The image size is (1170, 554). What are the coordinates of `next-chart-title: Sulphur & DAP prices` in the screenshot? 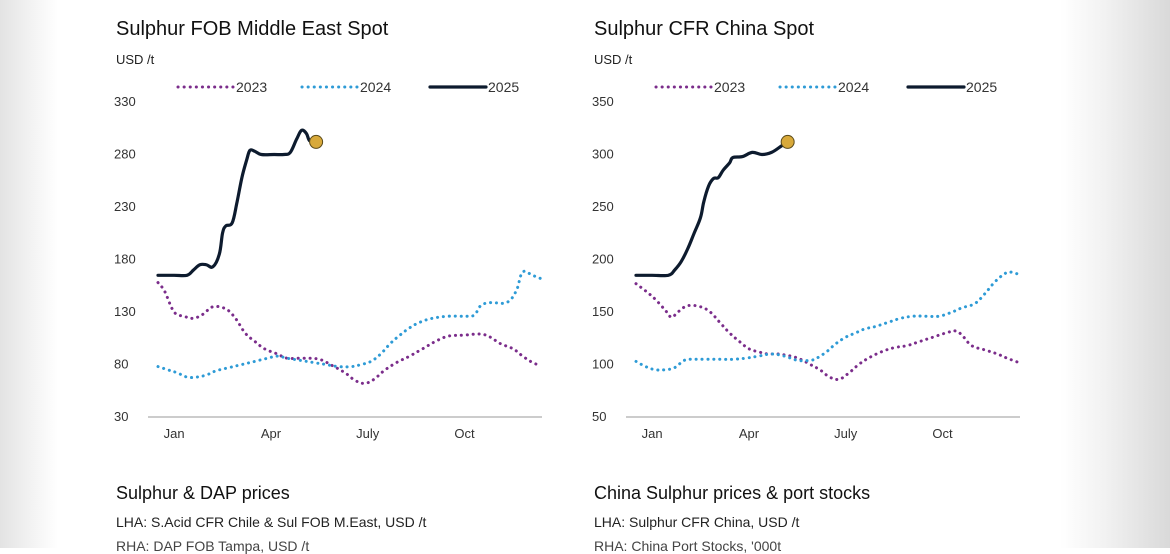 It's located at (203, 493).